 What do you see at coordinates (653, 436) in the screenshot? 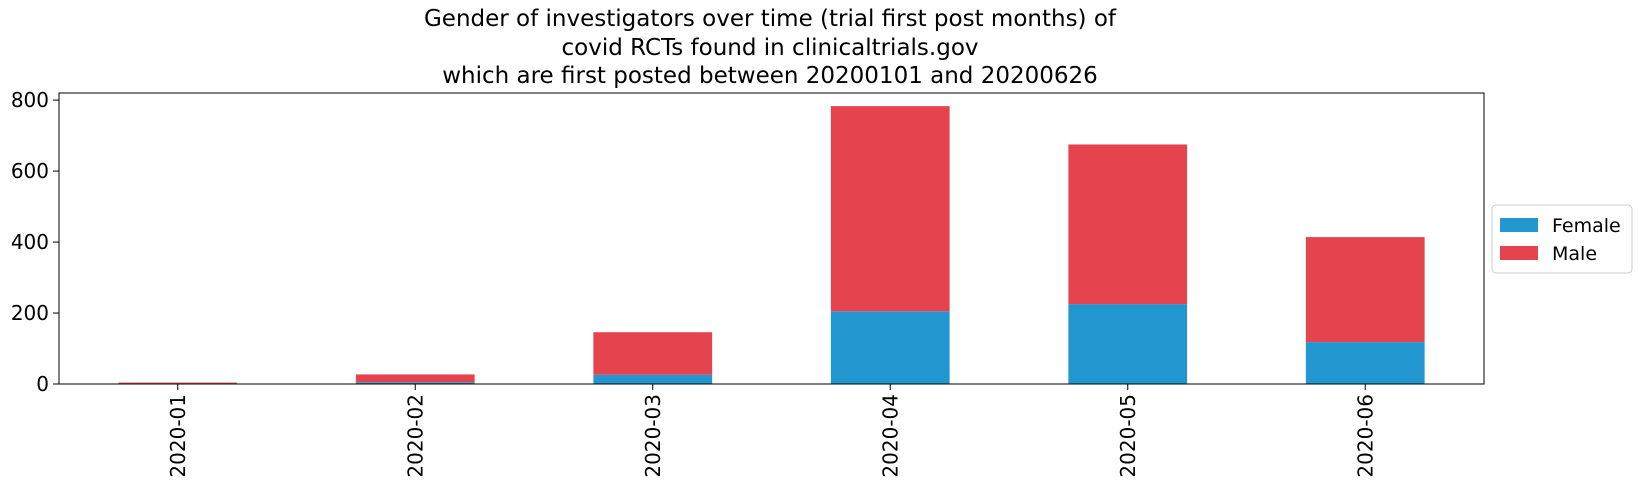
I see `x-tick-label: 2020-03` at bounding box center [653, 436].